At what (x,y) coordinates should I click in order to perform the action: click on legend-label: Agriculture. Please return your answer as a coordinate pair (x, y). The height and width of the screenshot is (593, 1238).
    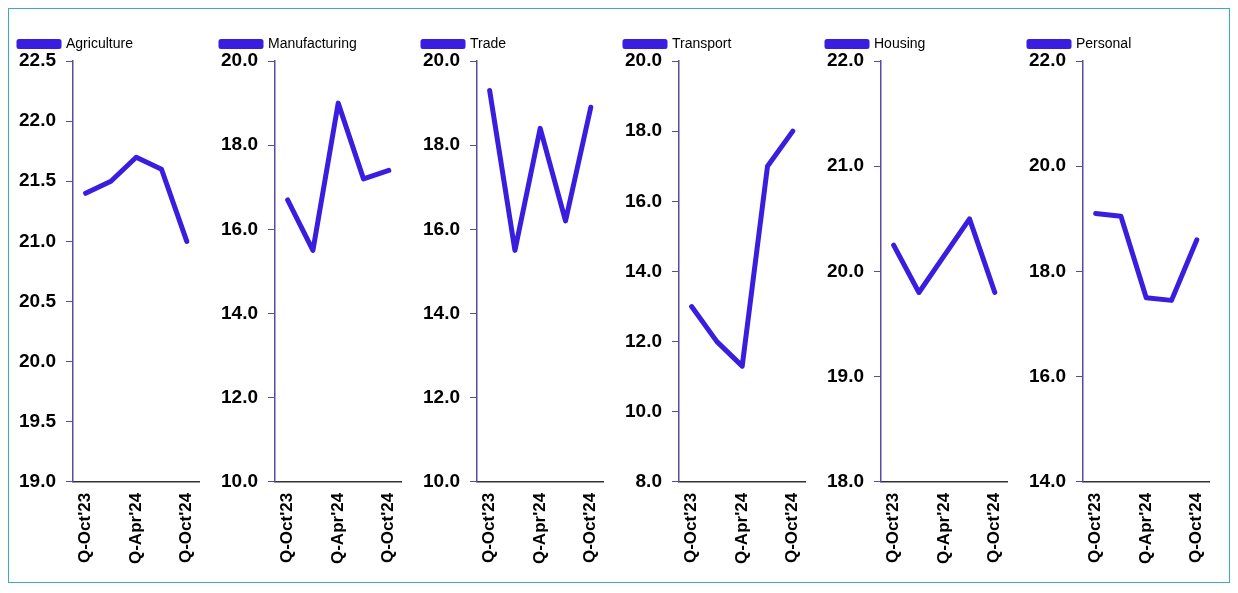
    Looking at the image, I should click on (100, 42).